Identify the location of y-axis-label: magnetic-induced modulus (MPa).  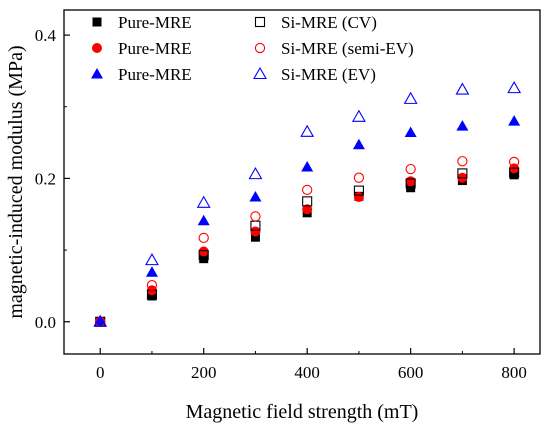
(16, 181).